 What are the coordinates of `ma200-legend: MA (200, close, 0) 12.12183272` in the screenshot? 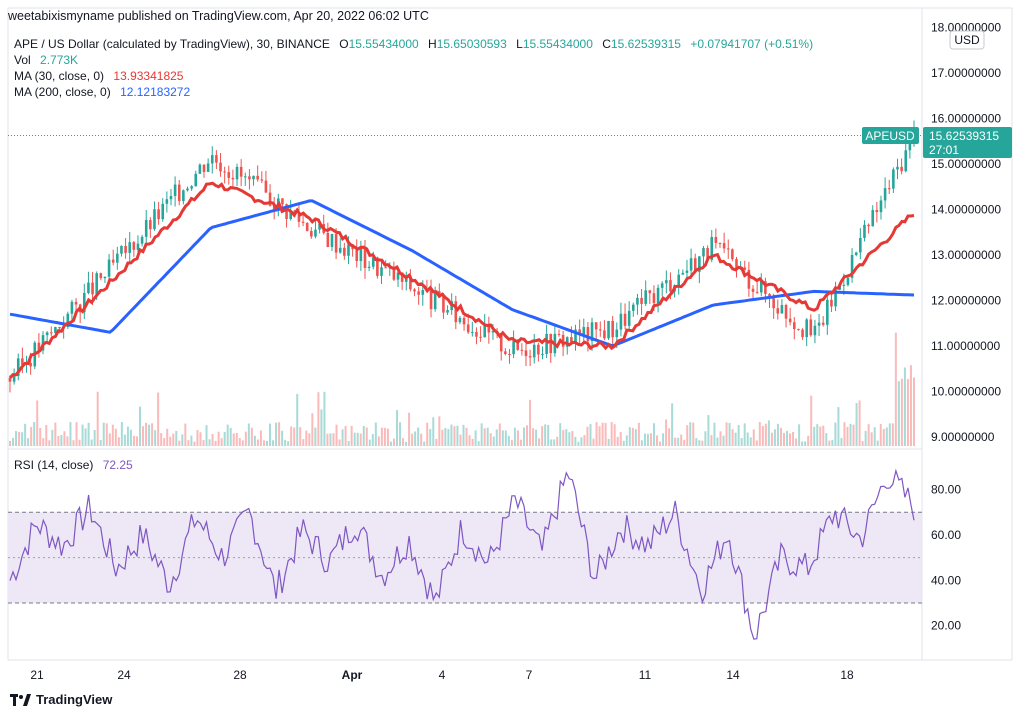 It's located at (102, 92).